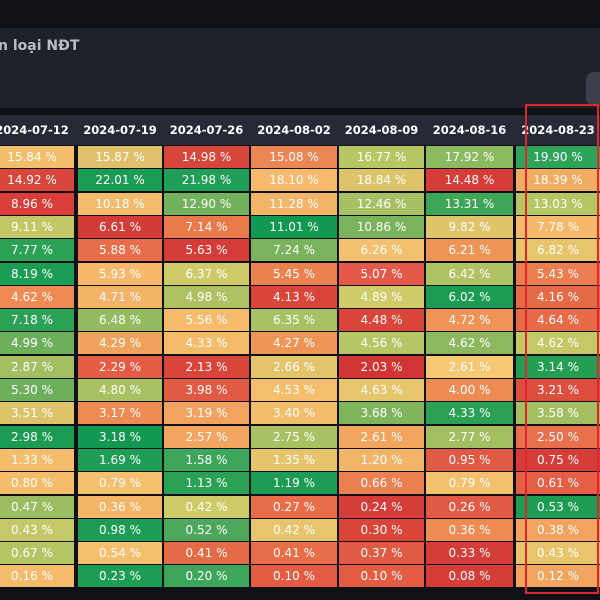  I want to click on table-cell: 18.84 %, so click(381, 180).